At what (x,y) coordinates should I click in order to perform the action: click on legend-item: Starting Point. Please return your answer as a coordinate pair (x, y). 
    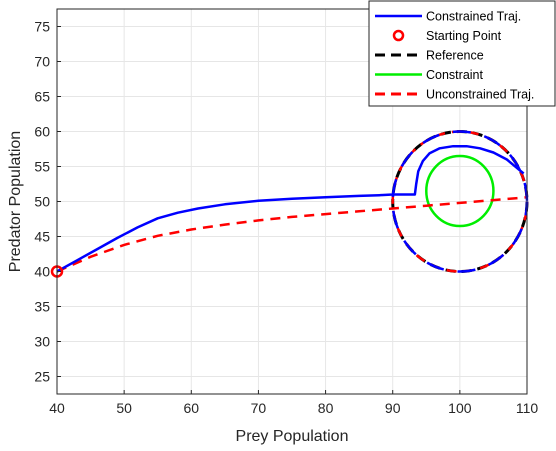
    Looking at the image, I should click on (447, 36).